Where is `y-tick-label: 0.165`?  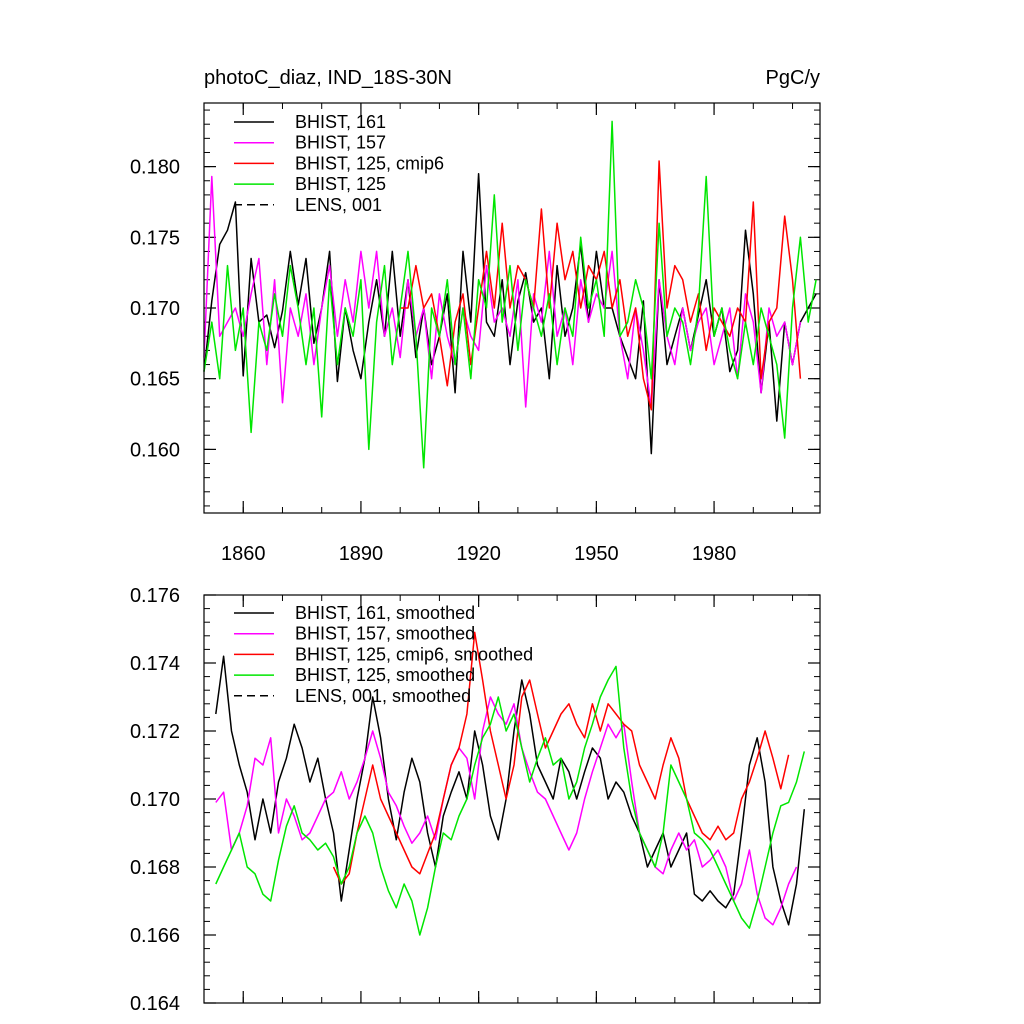
y-tick-label: 0.165 is located at coordinates (155, 380).